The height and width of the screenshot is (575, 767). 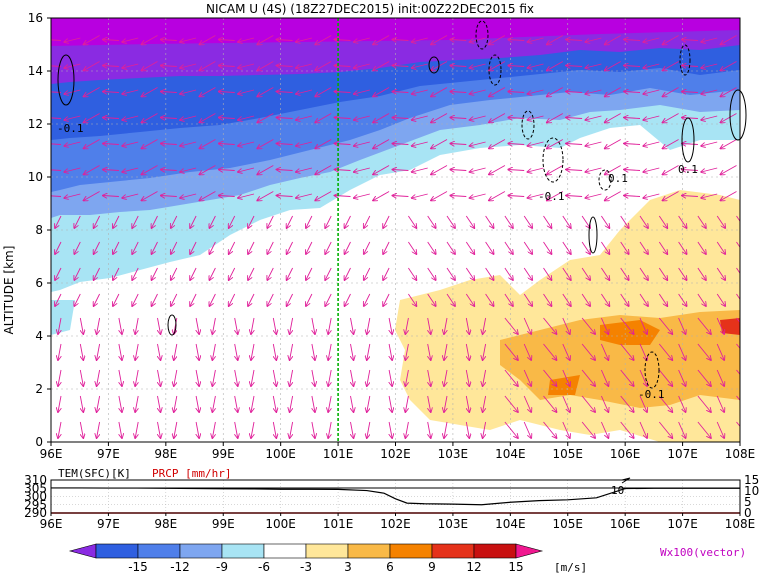 What do you see at coordinates (748, 502) in the screenshot?
I see `sub-right-tick-label: 5` at bounding box center [748, 502].